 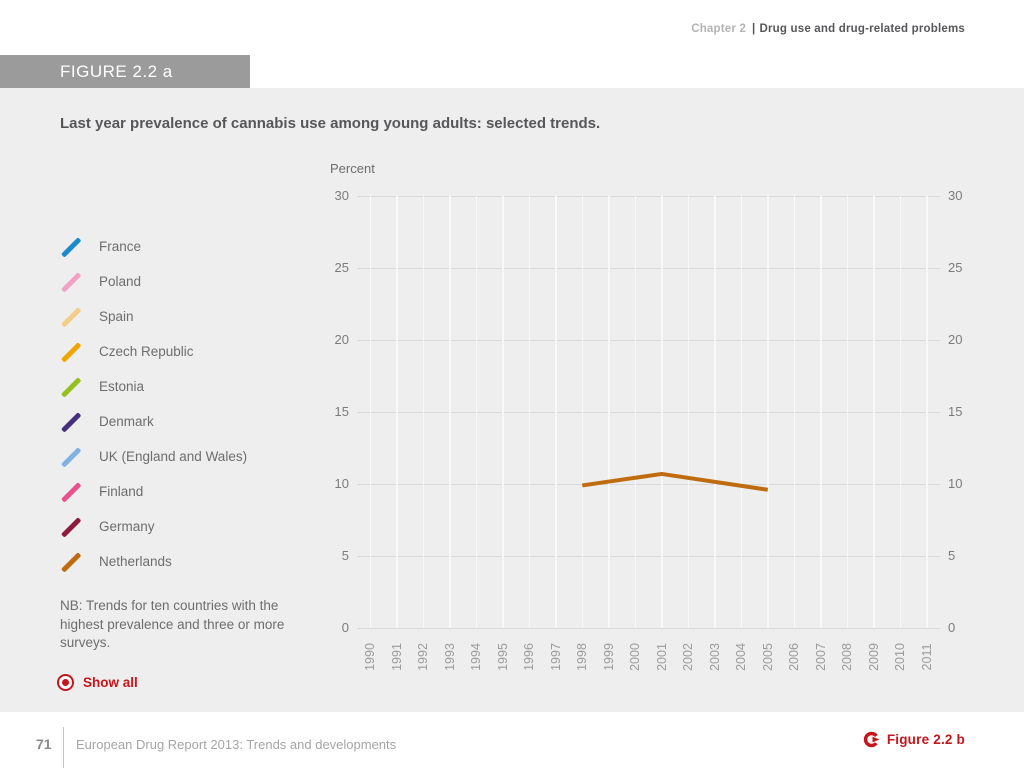 I want to click on x-tick-1995: 1995, so click(x=502, y=657).